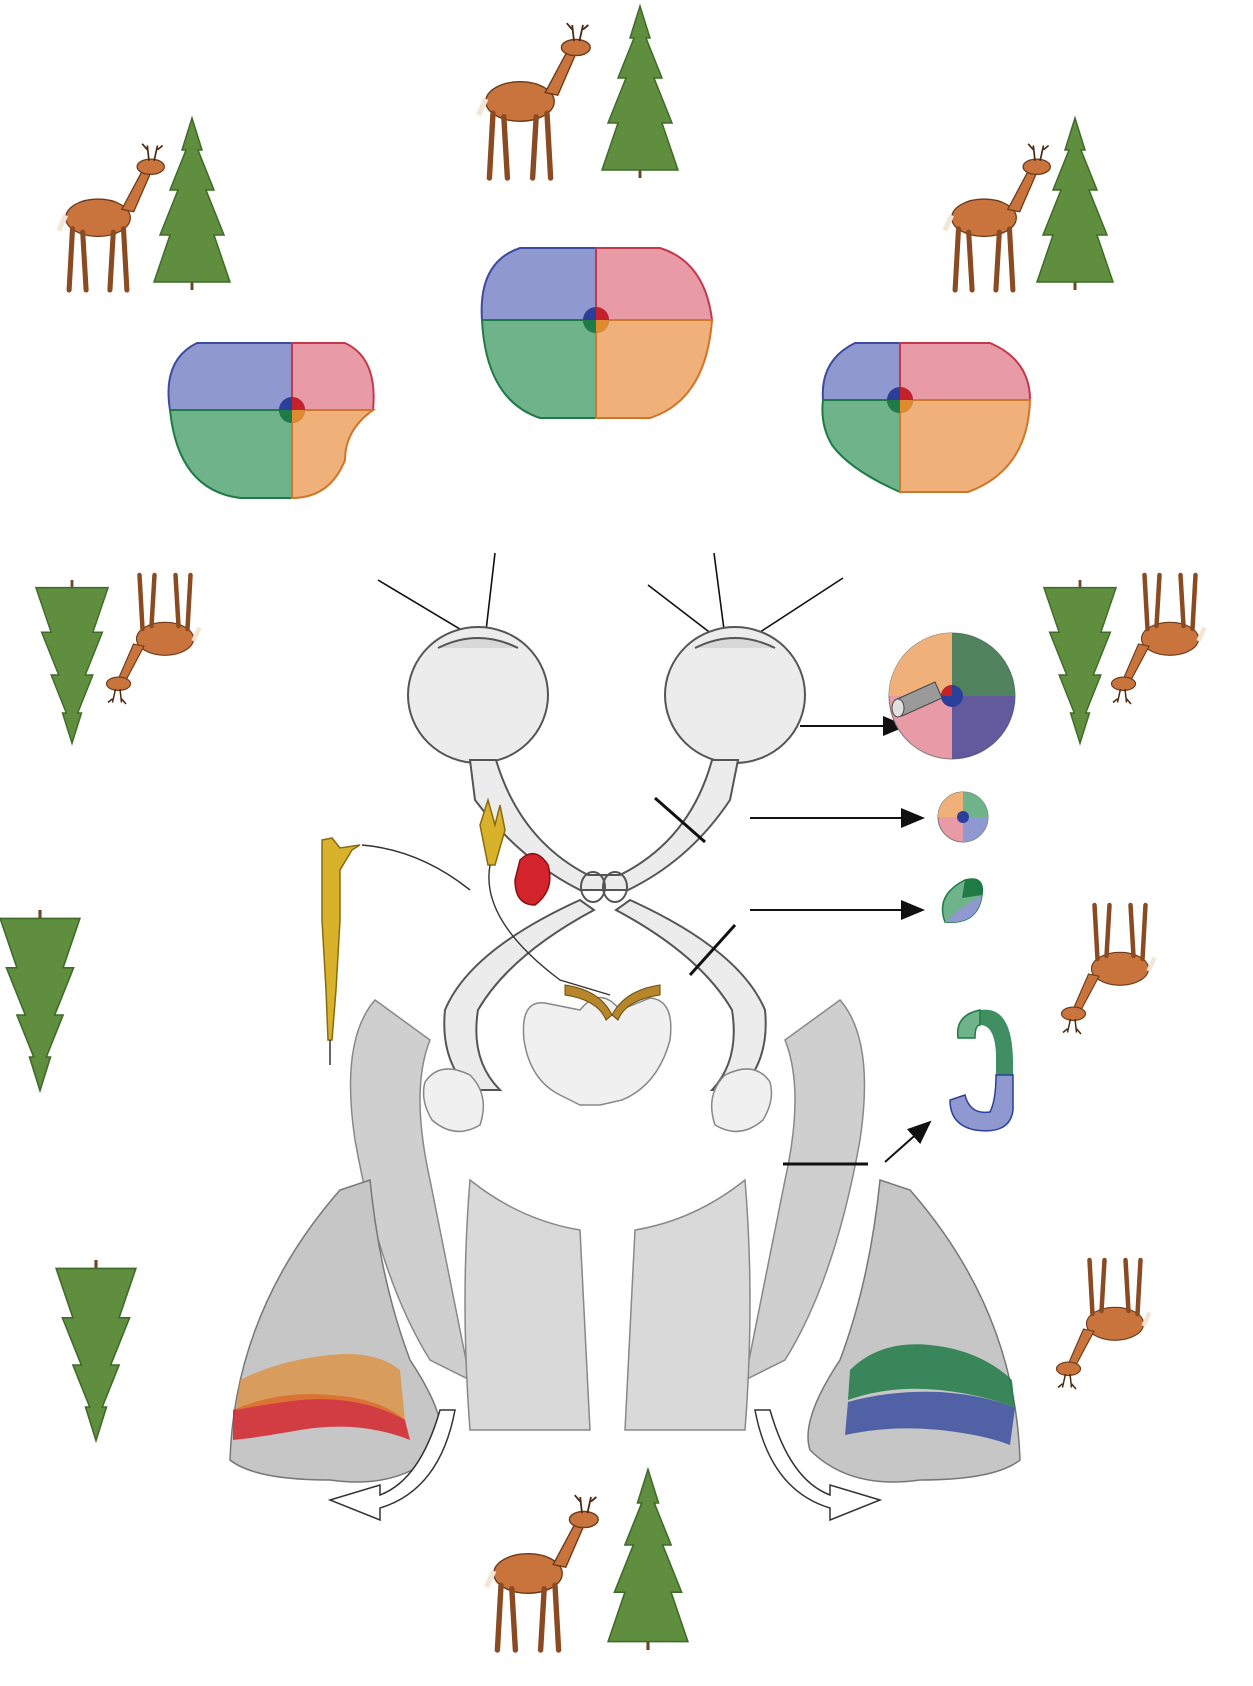 Image resolution: width=1253 pixels, height=1686 pixels. What do you see at coordinates (491, 931) in the screenshot?
I see `retinal-neuron` at bounding box center [491, 931].